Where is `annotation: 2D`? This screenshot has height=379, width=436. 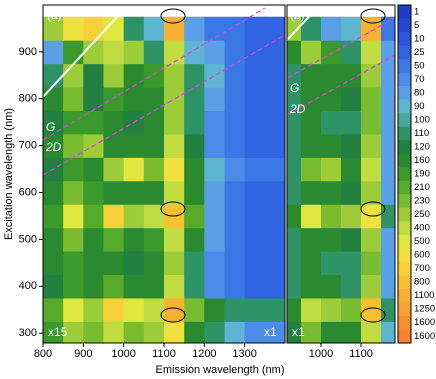
annotation: 2D is located at coordinates (53, 147).